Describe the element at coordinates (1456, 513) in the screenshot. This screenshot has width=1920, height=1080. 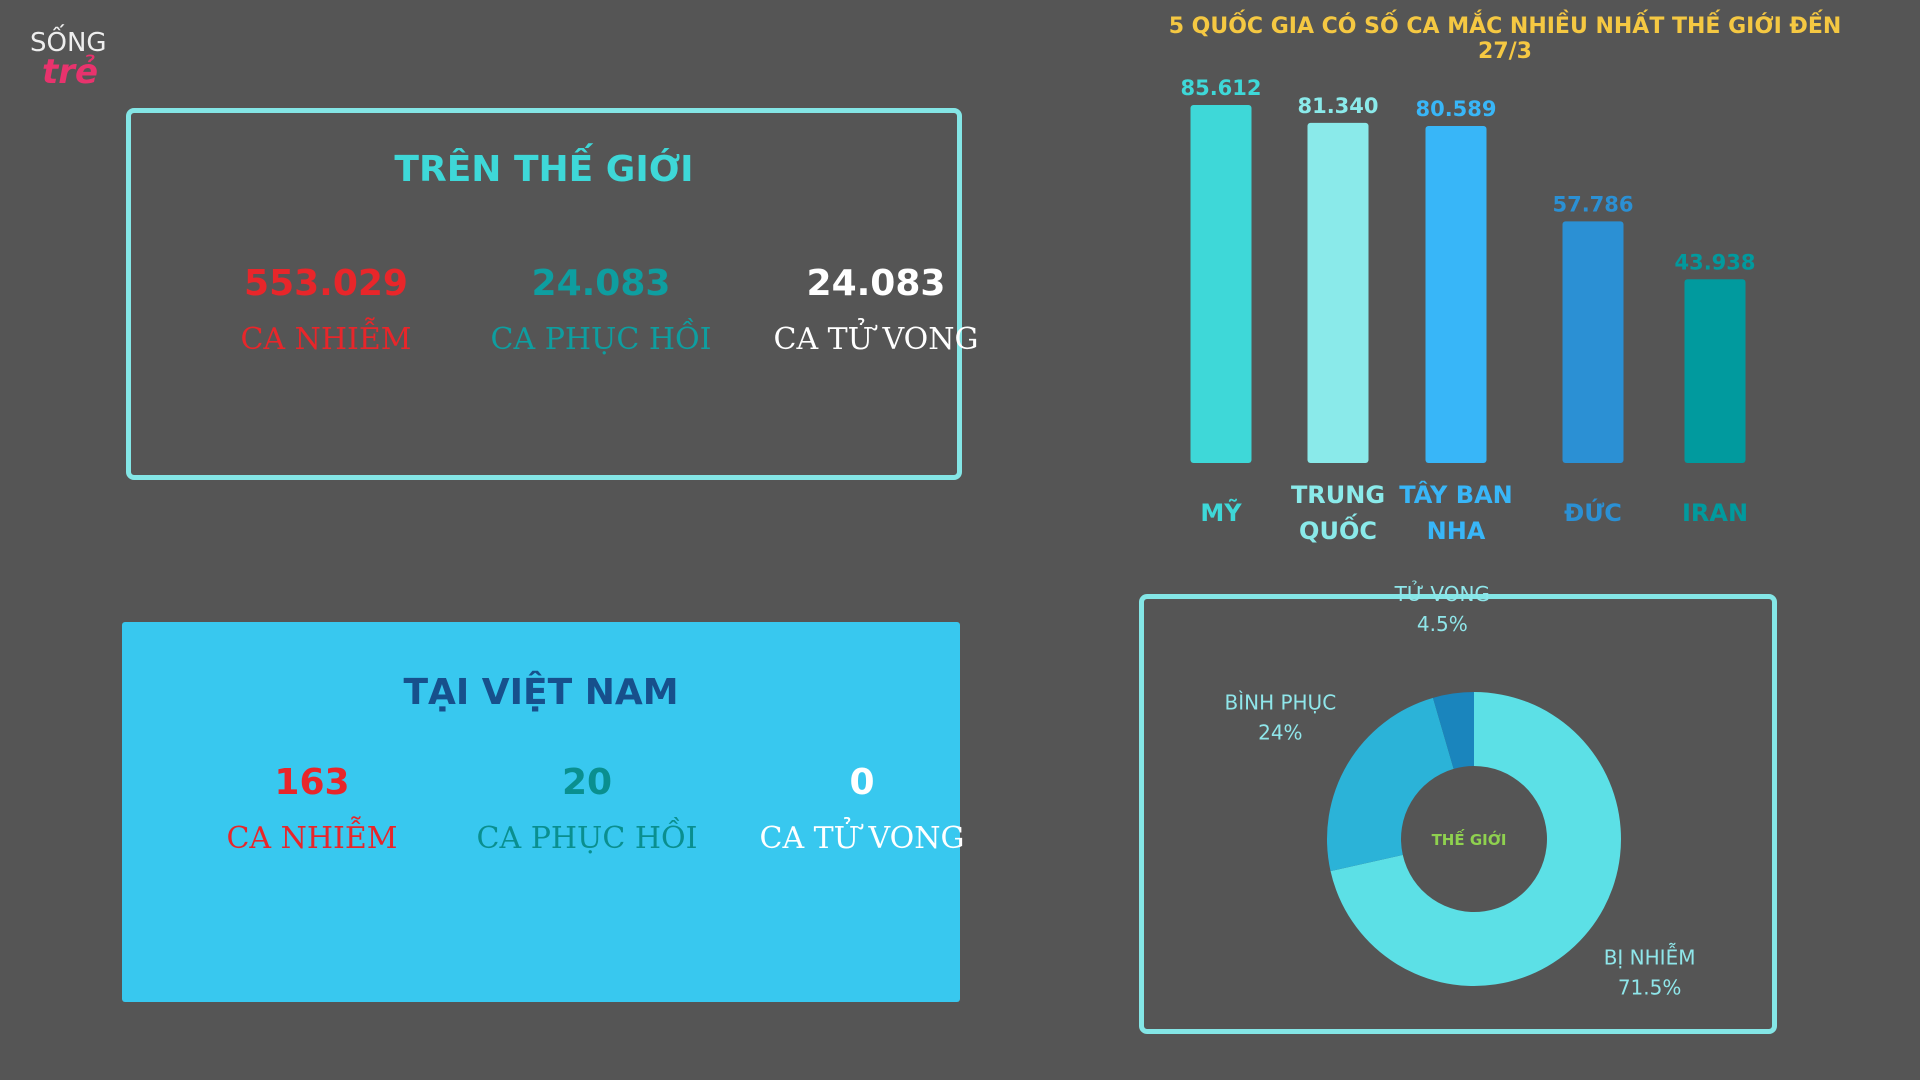
I see `category-label: TÂY BAN NHA` at that location.